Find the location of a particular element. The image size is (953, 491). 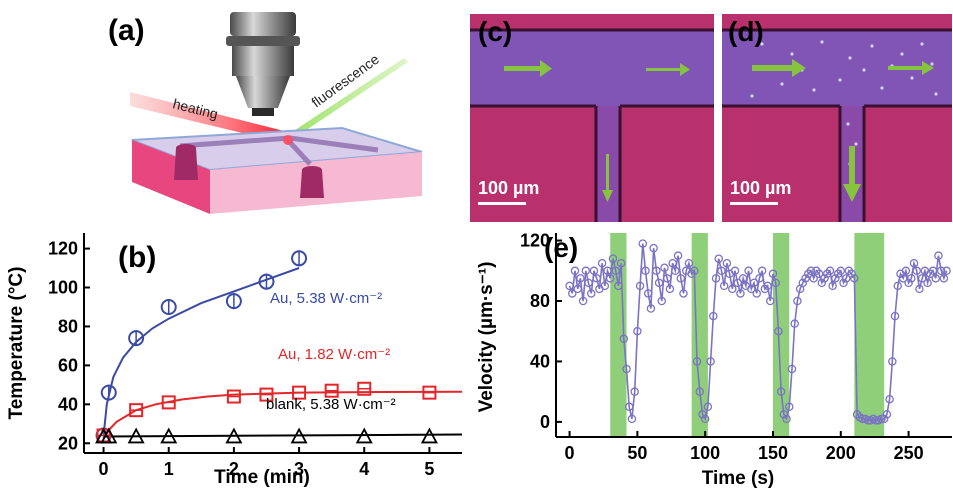

microfluidic-chip-icon is located at coordinates (277, 170).